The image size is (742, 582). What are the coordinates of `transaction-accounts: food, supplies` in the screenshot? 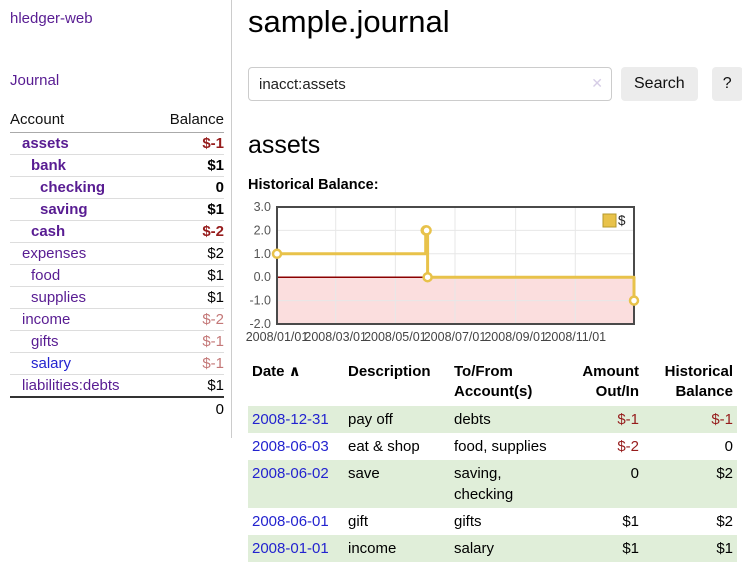 It's located at (500, 446).